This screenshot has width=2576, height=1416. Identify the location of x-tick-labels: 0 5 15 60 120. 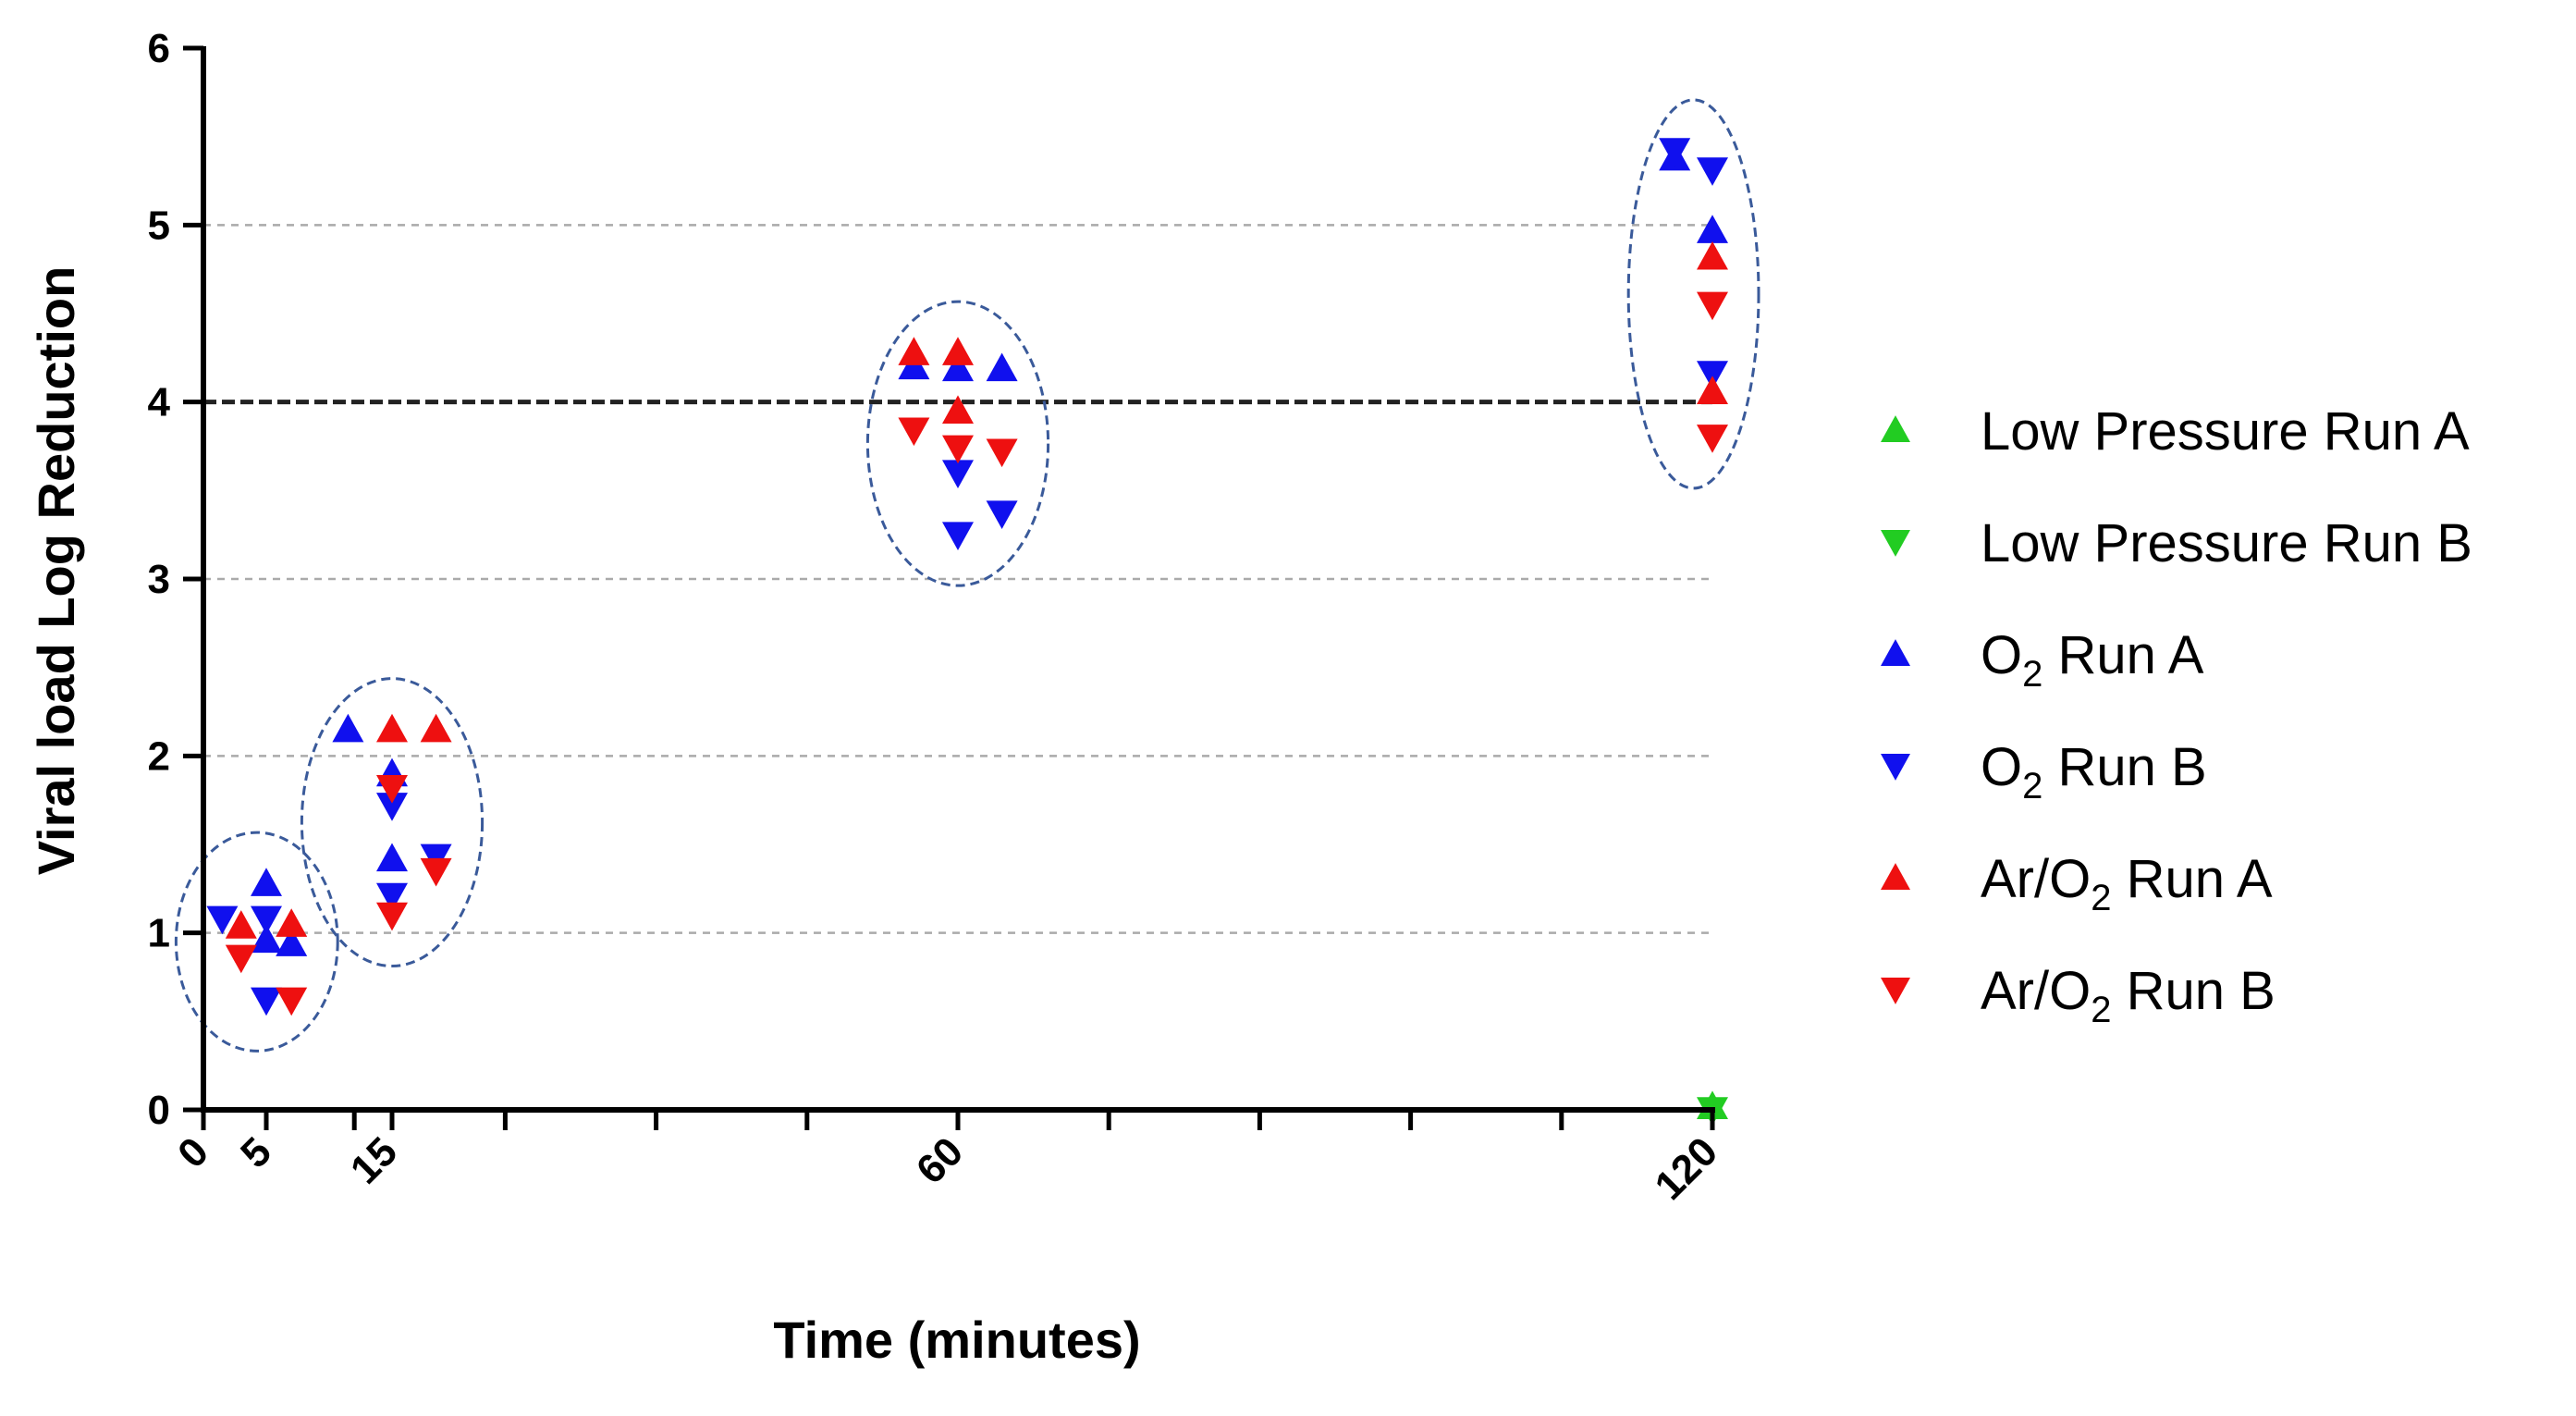
(947, 1169).